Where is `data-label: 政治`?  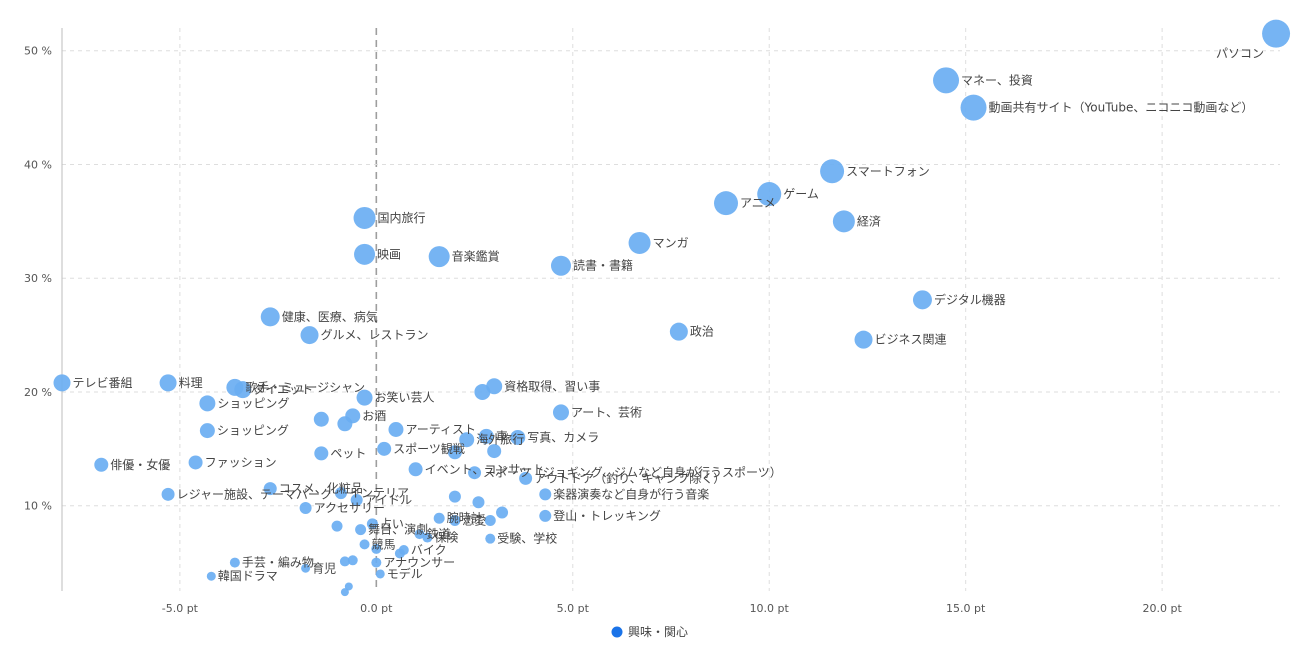 data-label: 政治 is located at coordinates (702, 332).